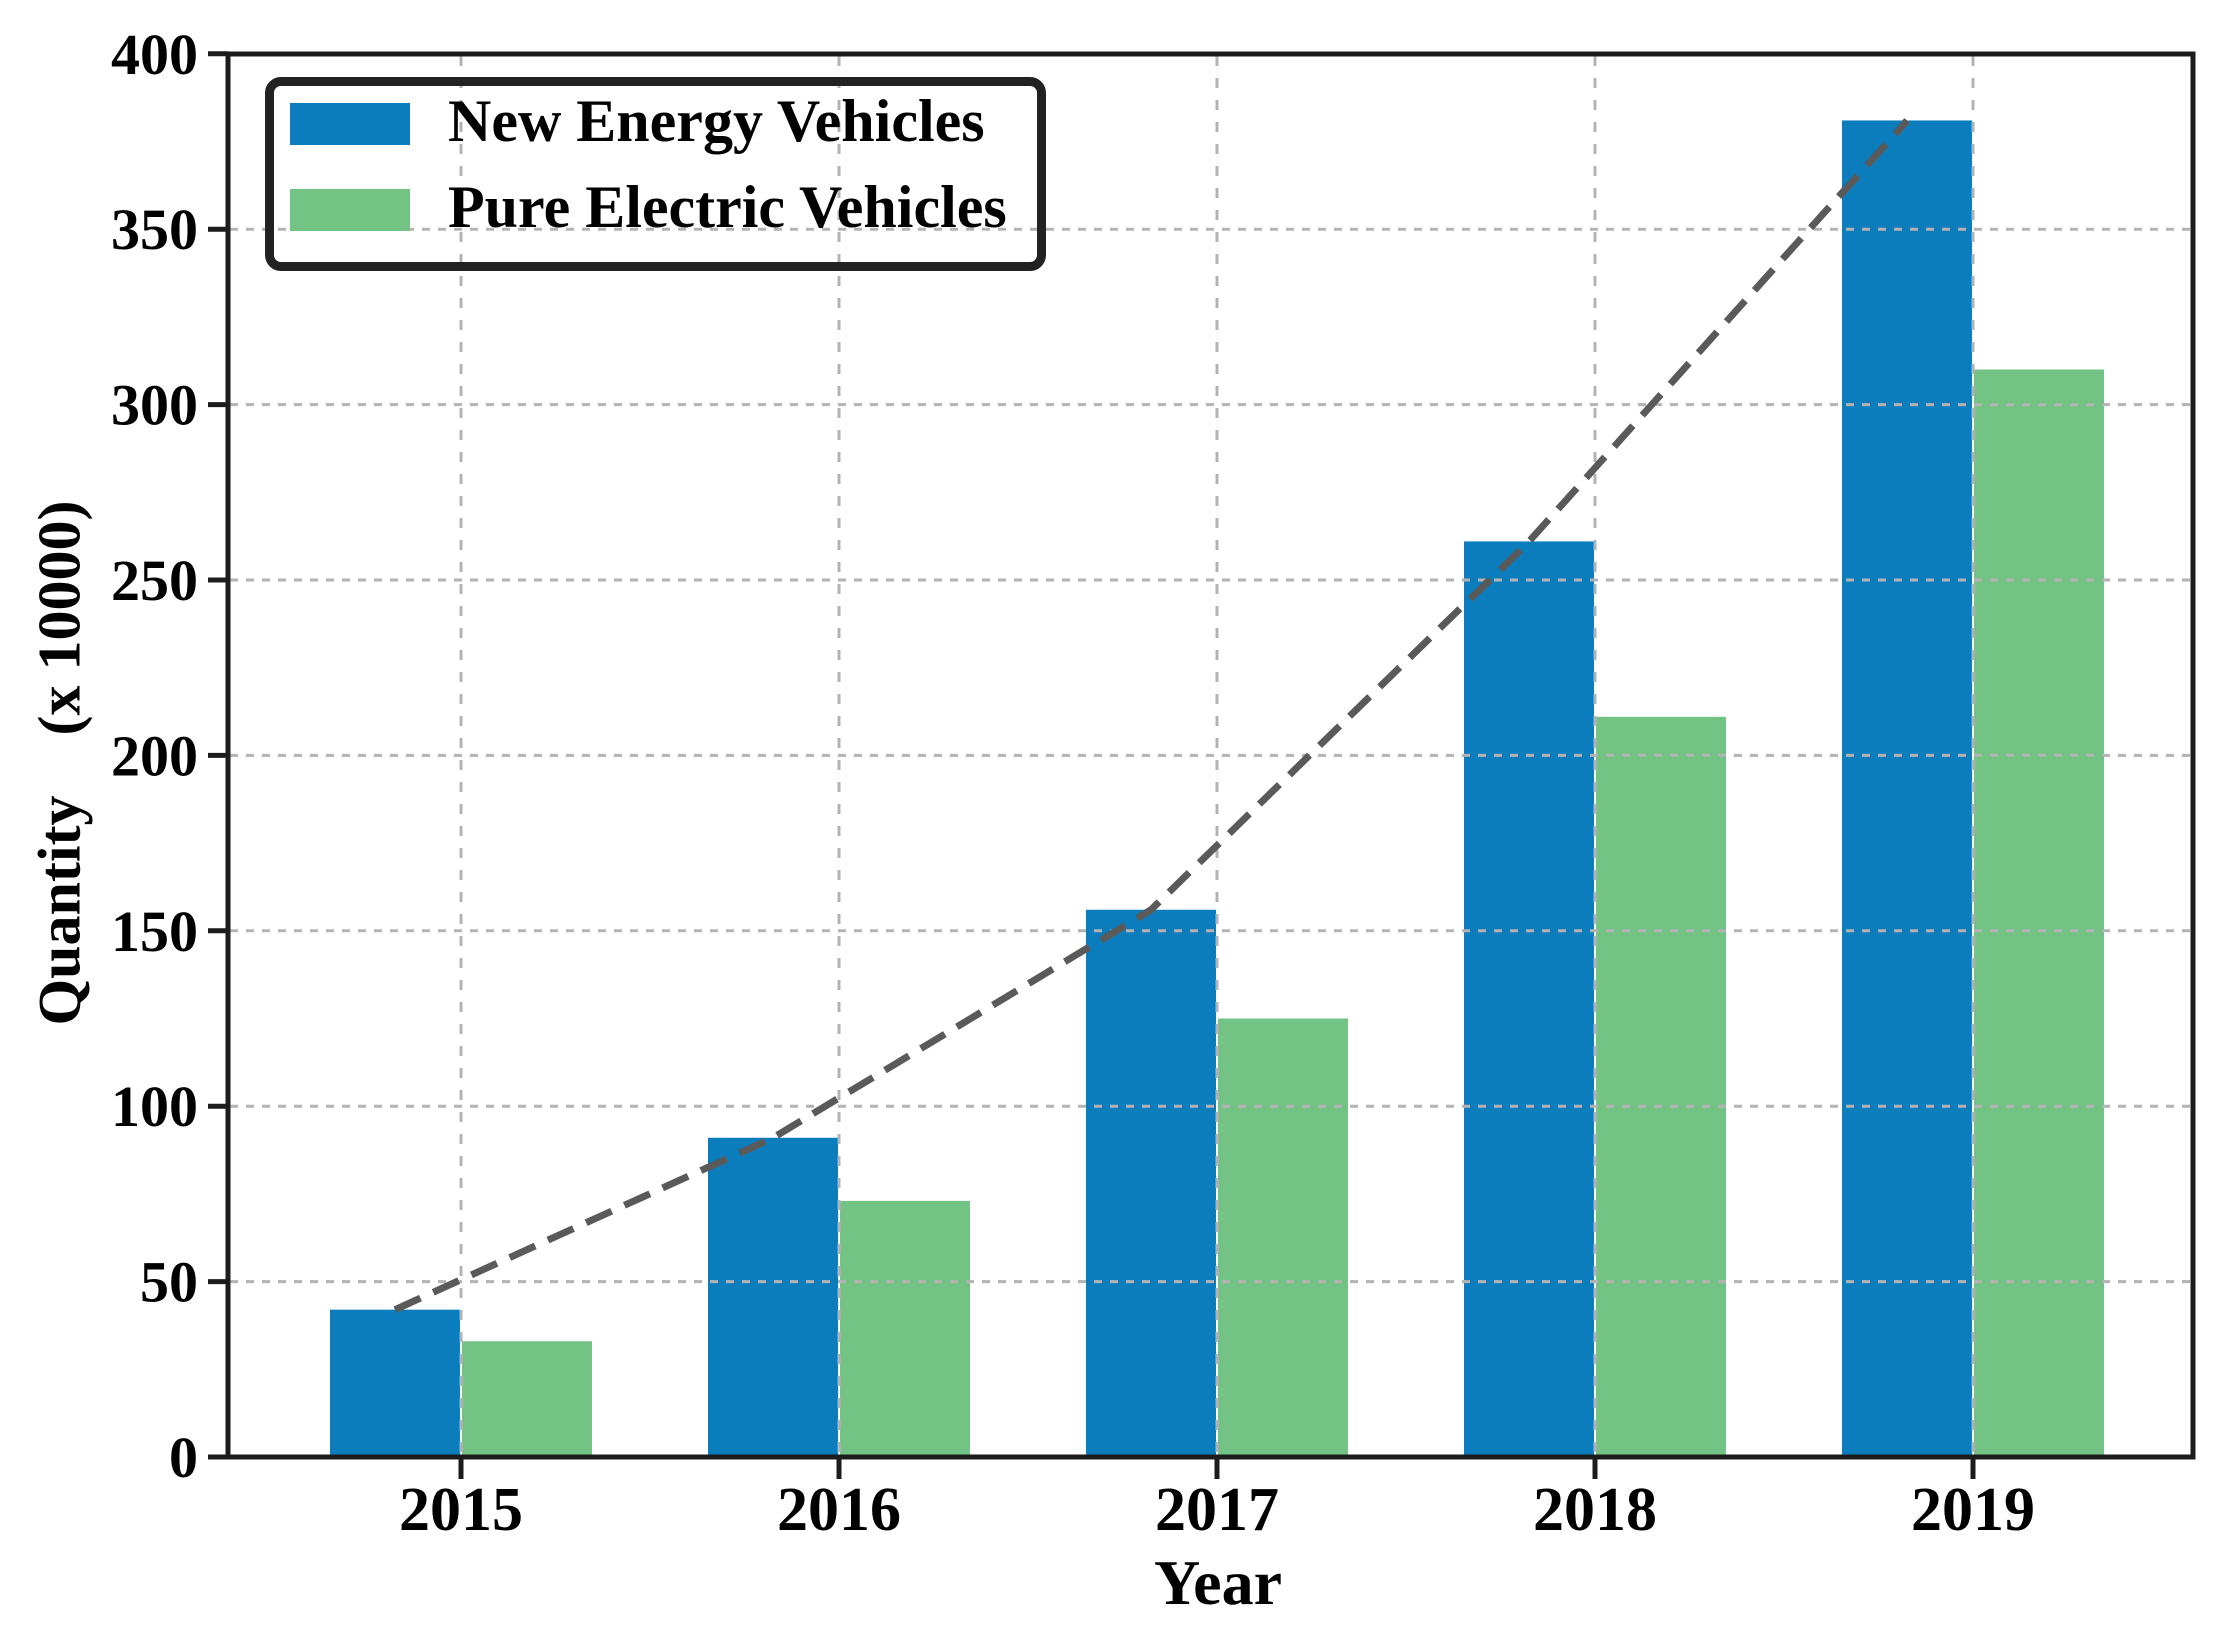 The height and width of the screenshot is (1630, 2217). I want to click on bar-pure-electric-vehicles-2019, so click(2039, 913).